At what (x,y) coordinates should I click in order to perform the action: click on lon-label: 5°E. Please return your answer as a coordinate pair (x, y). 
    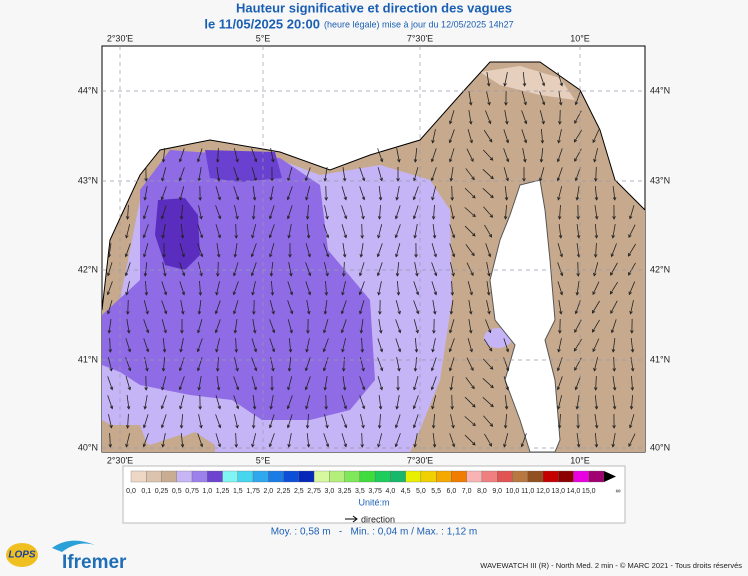
    Looking at the image, I should click on (263, 38).